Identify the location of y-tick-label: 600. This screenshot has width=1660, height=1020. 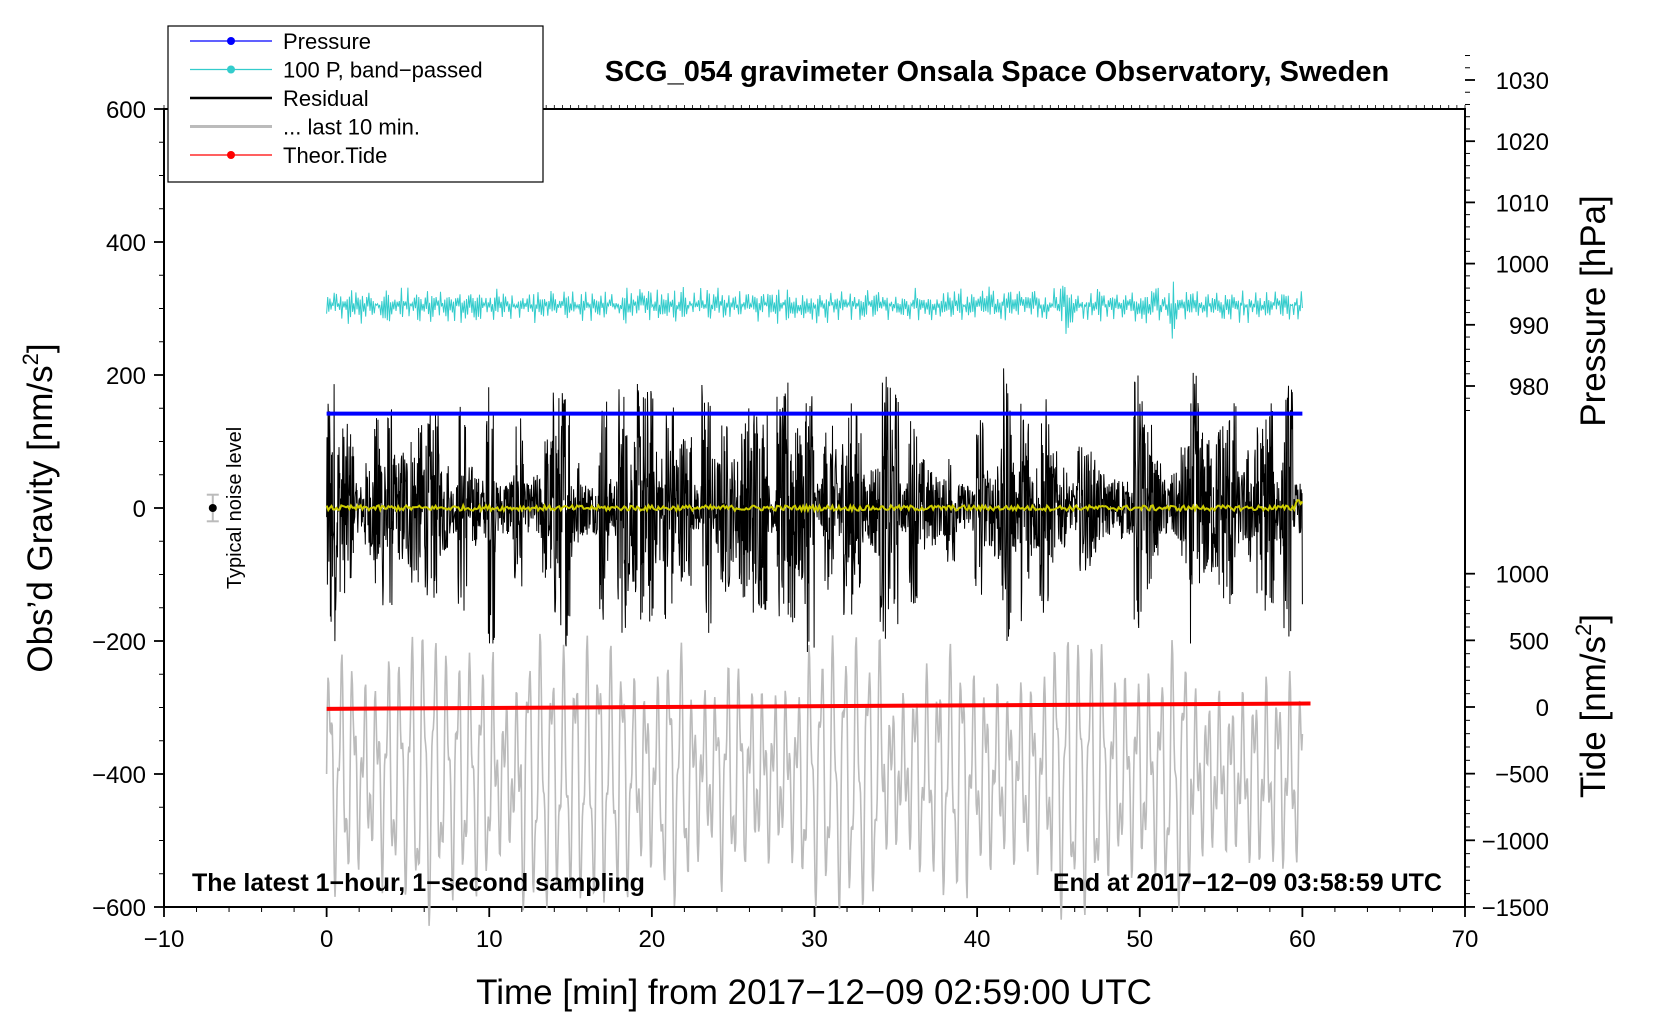
(126, 110).